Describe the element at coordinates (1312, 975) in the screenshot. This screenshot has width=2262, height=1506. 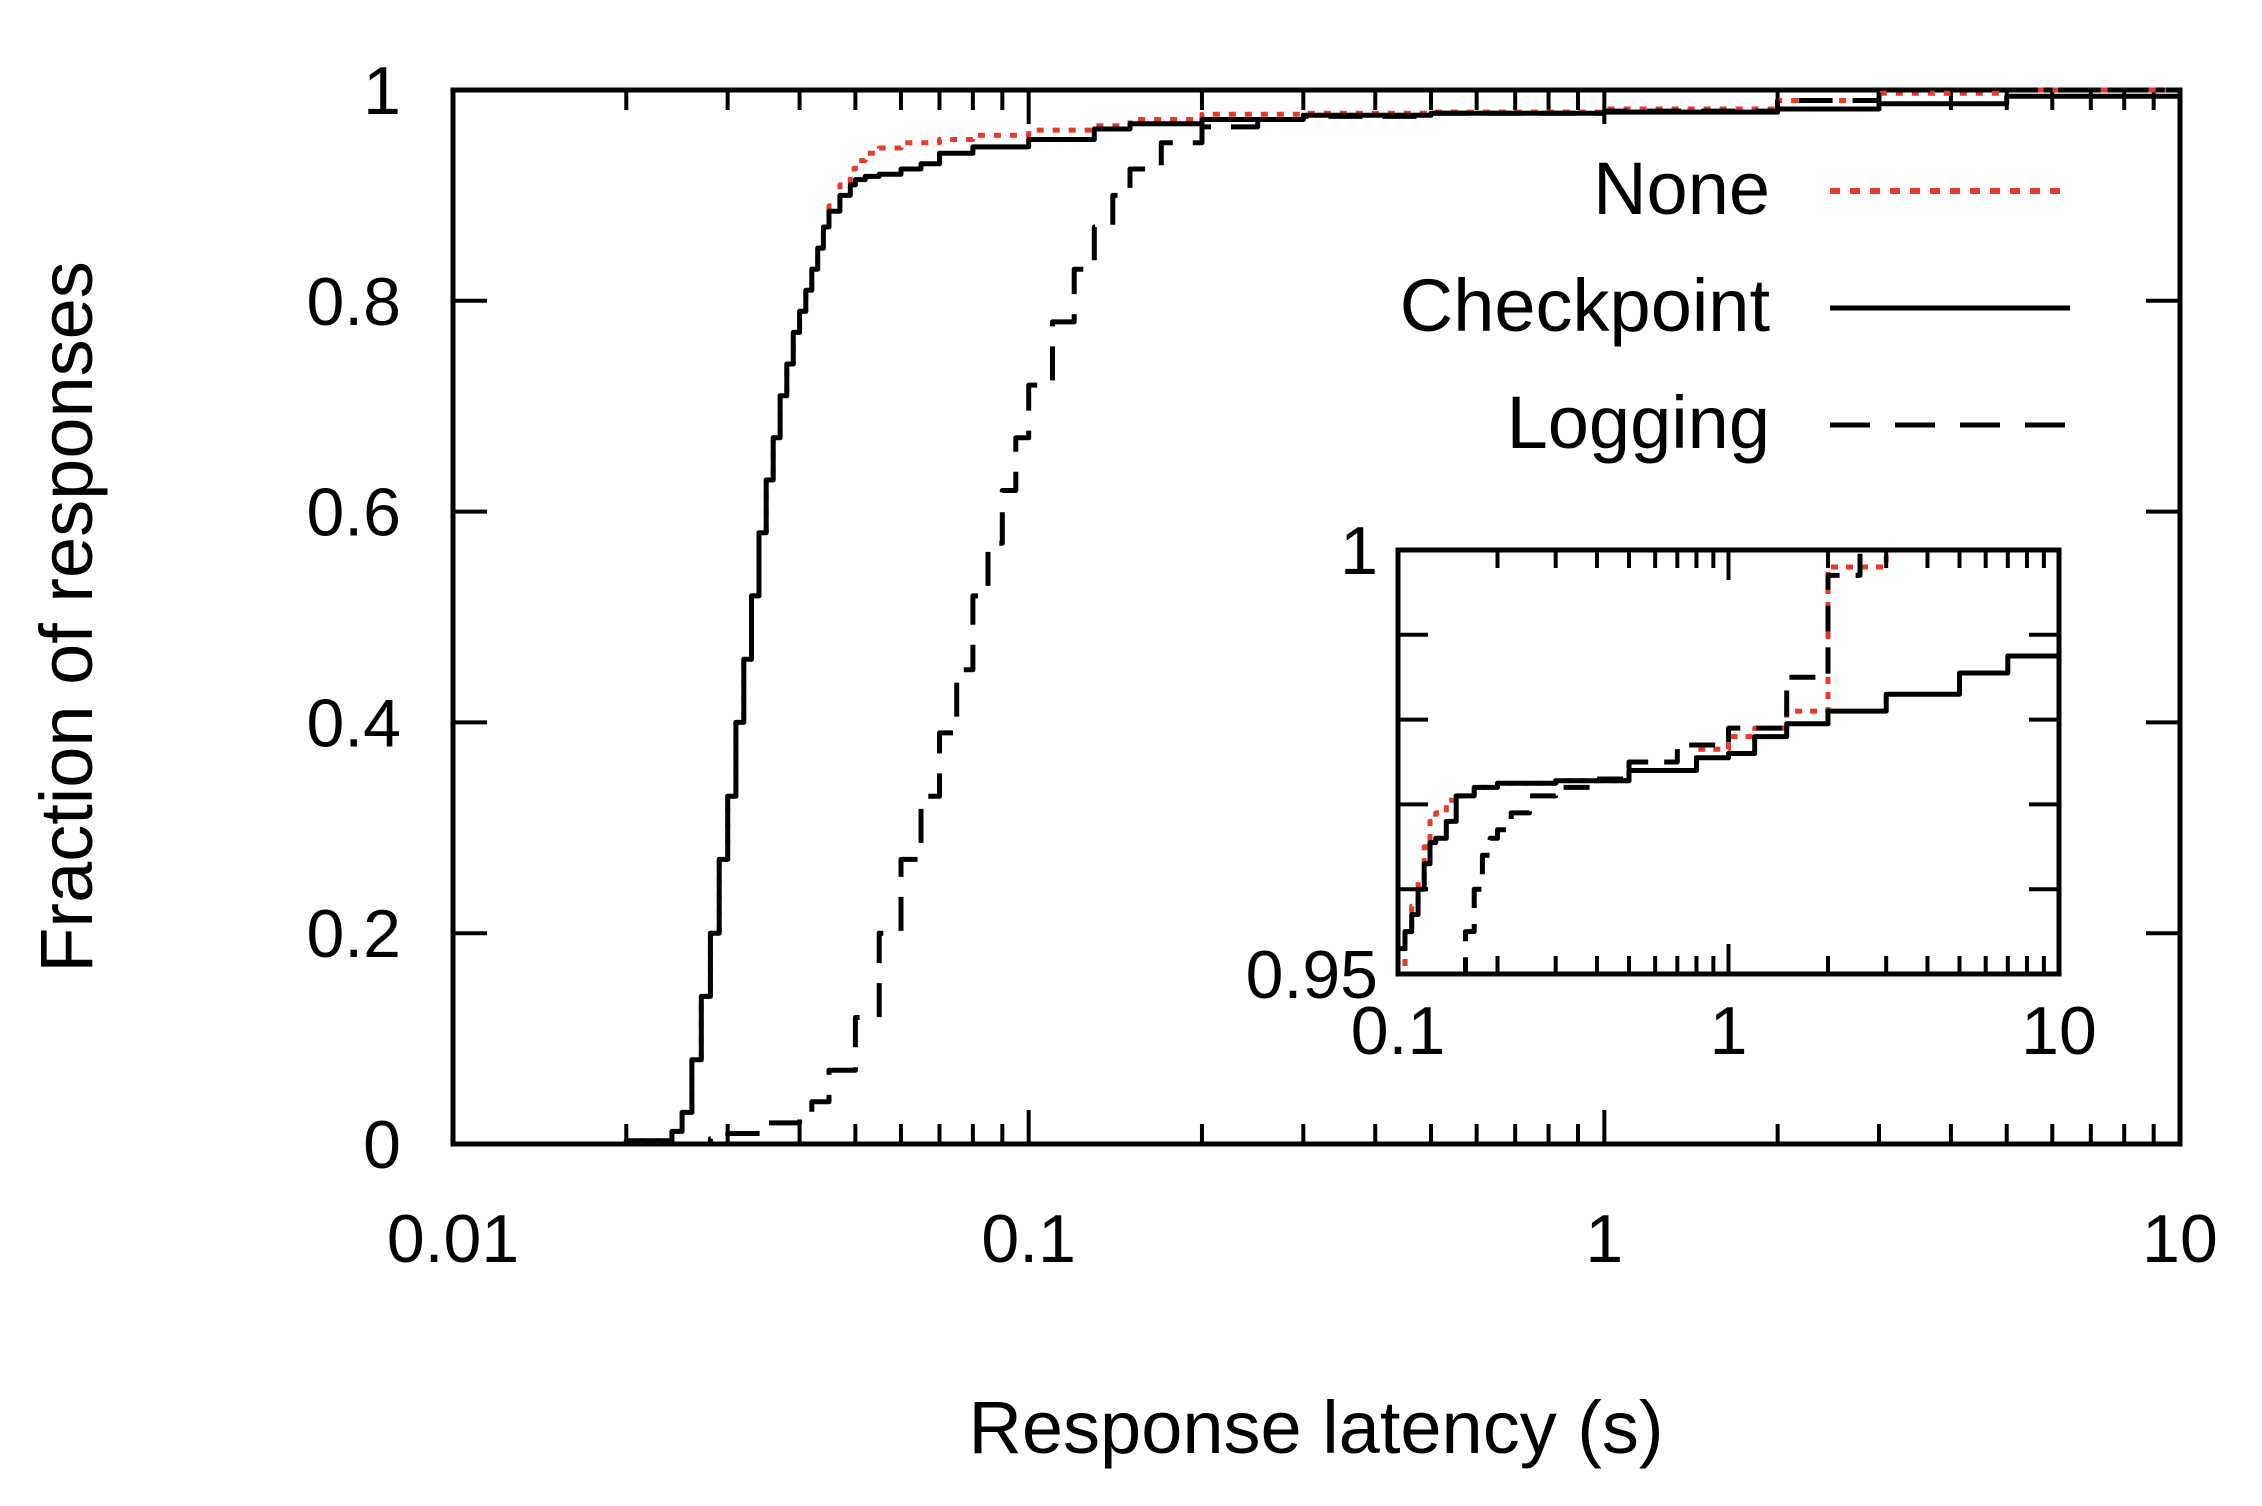
I see `y-tick-label-0-95: 0.95` at that location.